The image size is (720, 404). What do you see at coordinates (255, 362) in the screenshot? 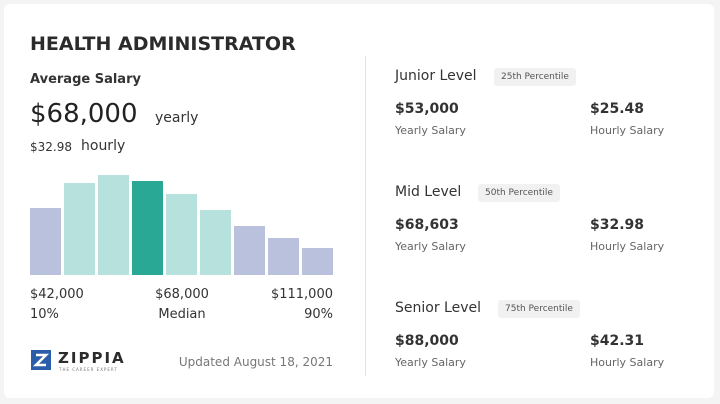
I see `updated: Updated August 18, 2021` at bounding box center [255, 362].